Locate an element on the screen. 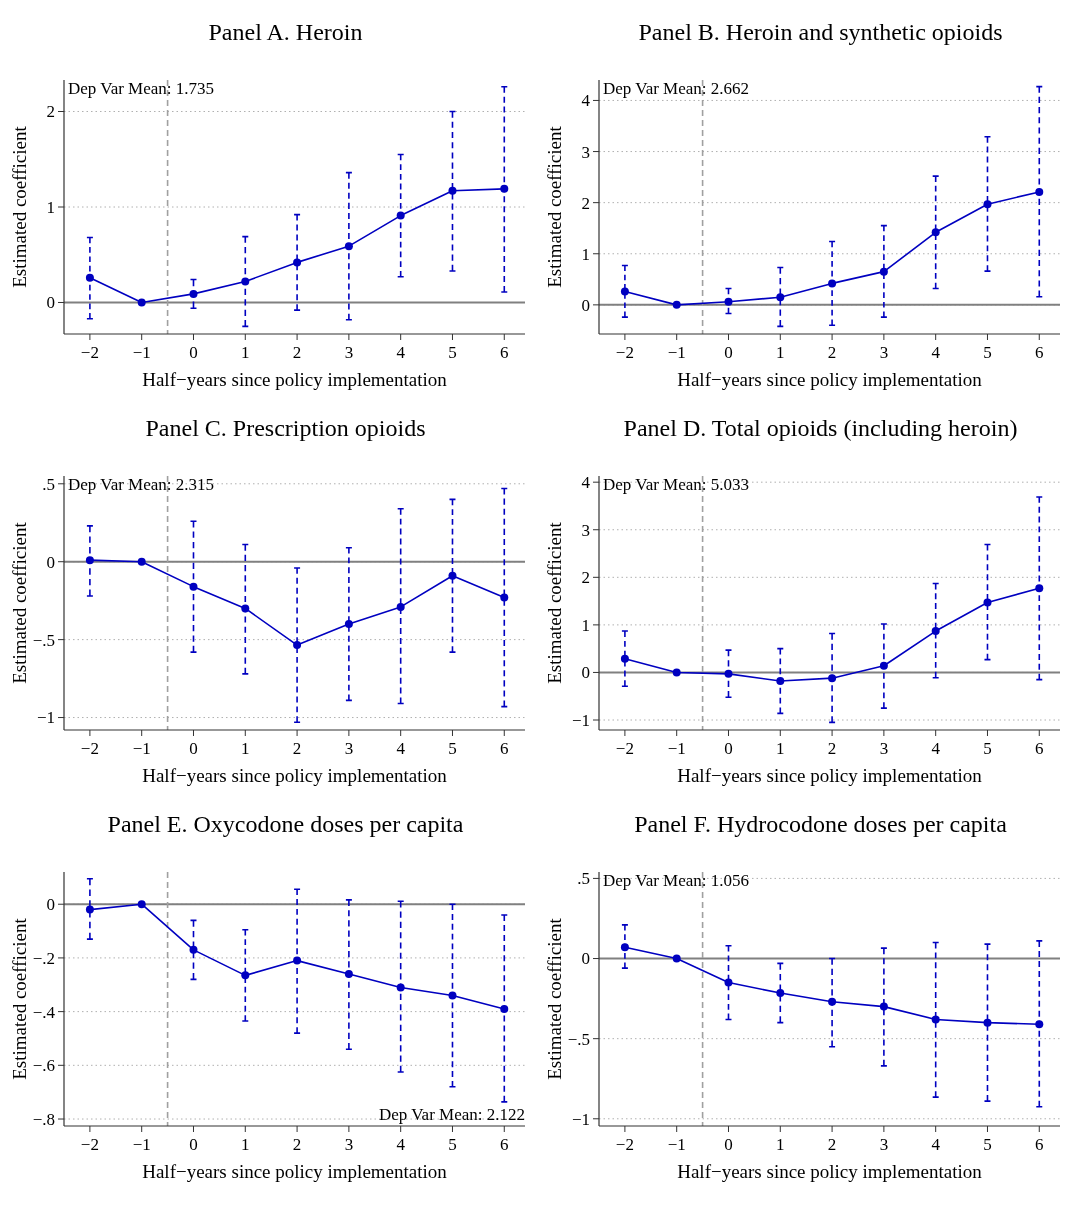 The width and height of the screenshot is (1078, 1207). chart-title: Panel A. Heroin is located at coordinates (285, 32).